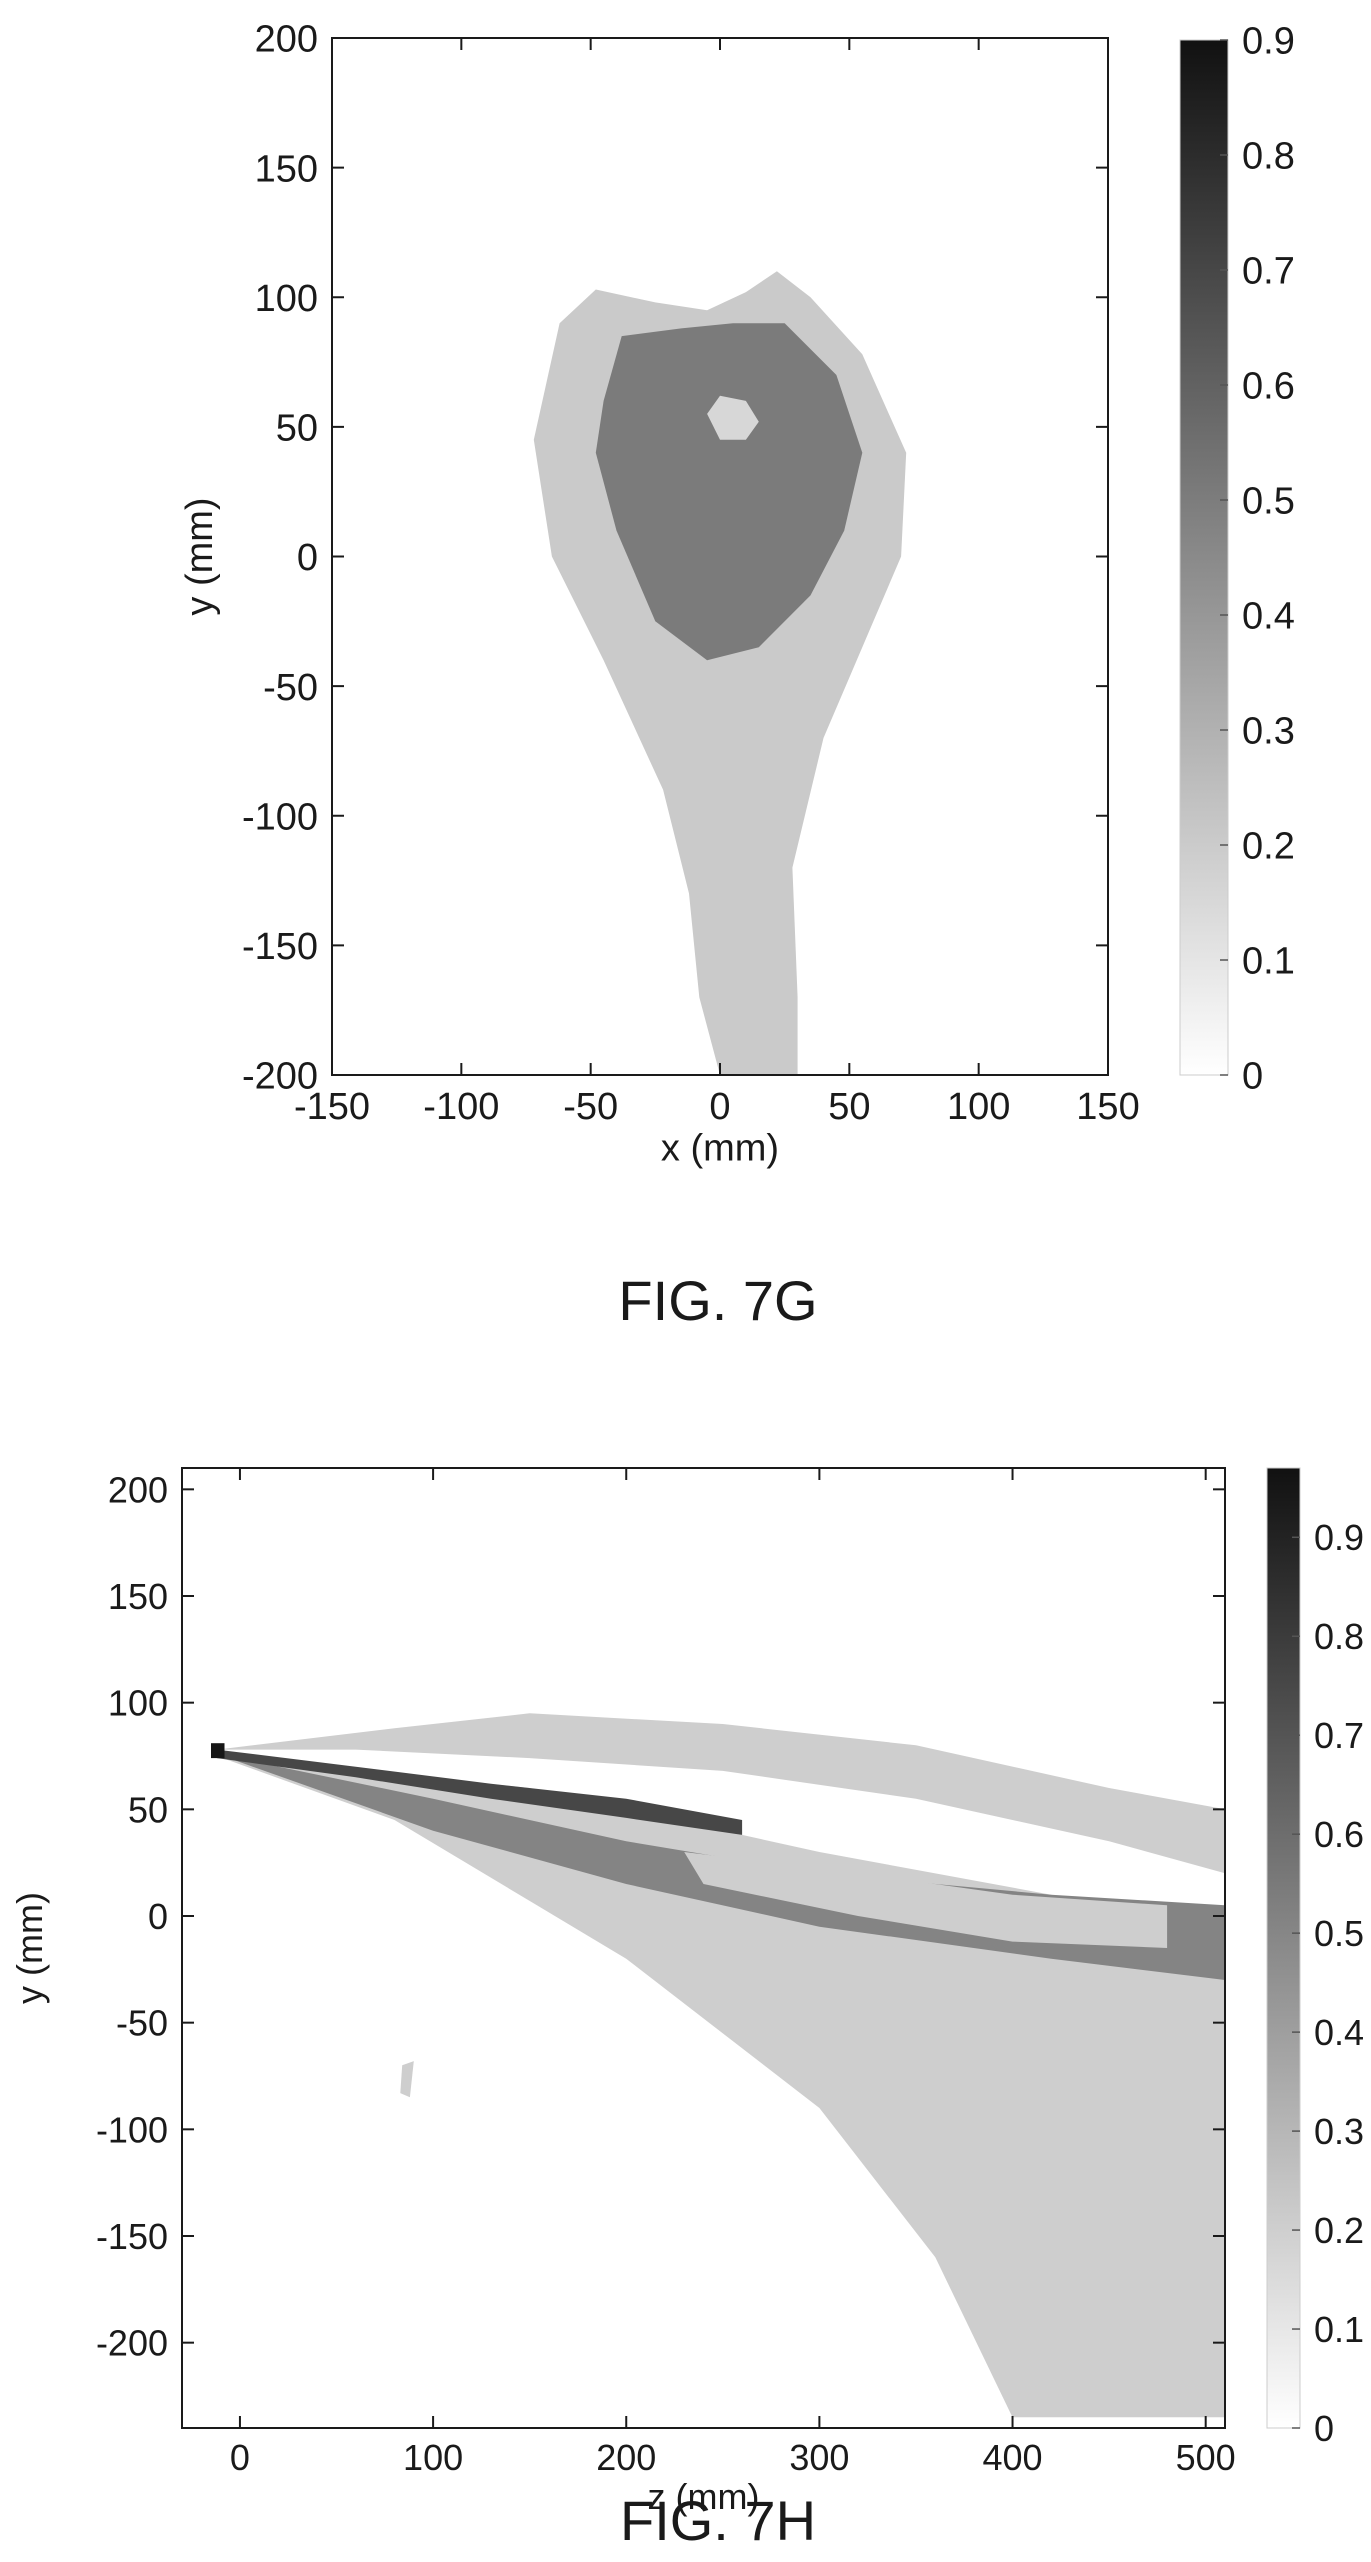 Image resolution: width=1371 pixels, height=2562 pixels. What do you see at coordinates (332, 1107) in the screenshot?
I see `x-tick-label: -150` at bounding box center [332, 1107].